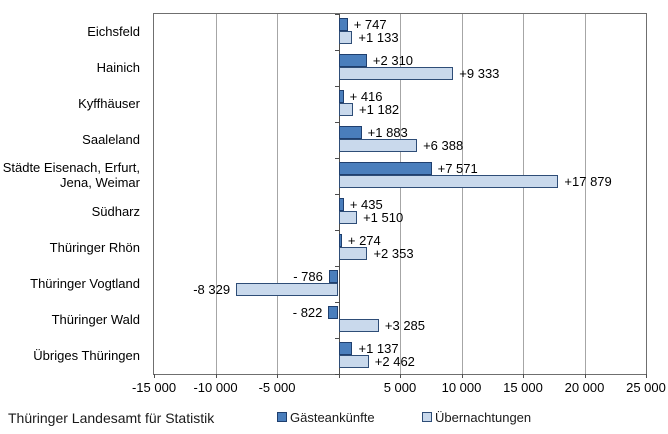 This screenshot has width=668, height=434. I want to click on zero-axis, so click(339, 194).